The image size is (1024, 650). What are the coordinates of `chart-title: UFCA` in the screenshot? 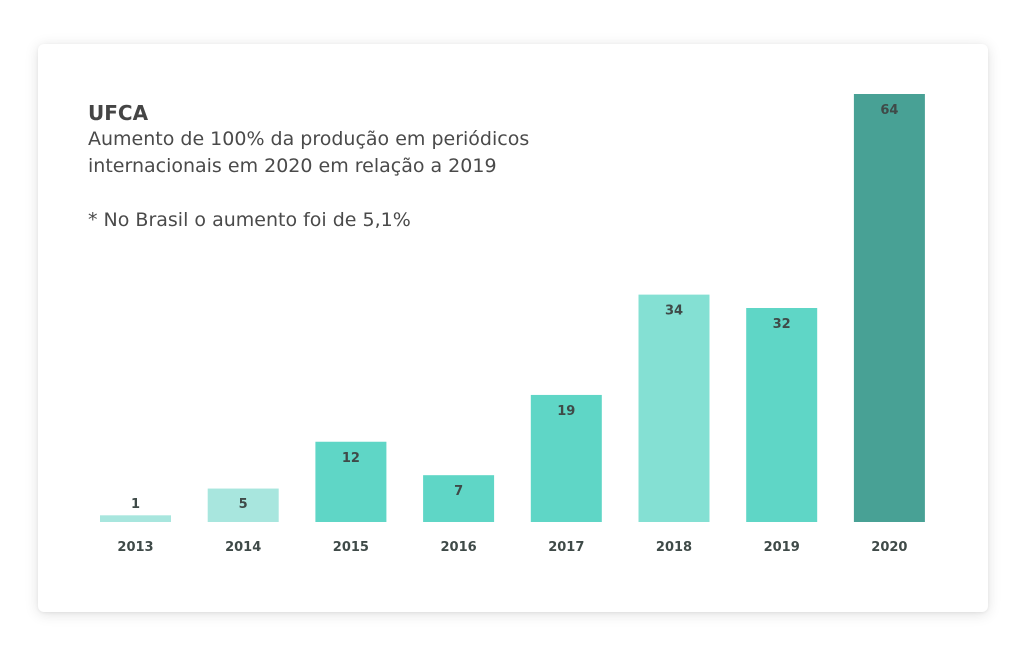 It's located at (118, 113).